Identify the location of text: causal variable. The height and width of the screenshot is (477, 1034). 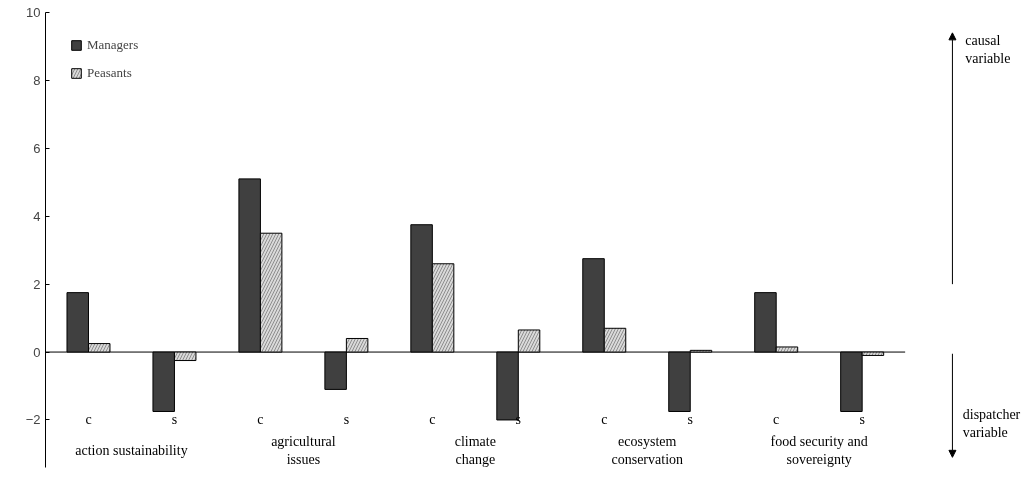
(988, 49).